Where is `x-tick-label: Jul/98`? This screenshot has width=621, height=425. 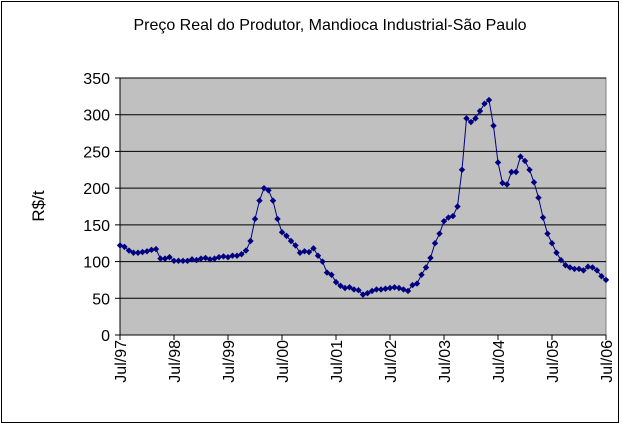
x-tick-label: Jul/98 is located at coordinates (175, 361).